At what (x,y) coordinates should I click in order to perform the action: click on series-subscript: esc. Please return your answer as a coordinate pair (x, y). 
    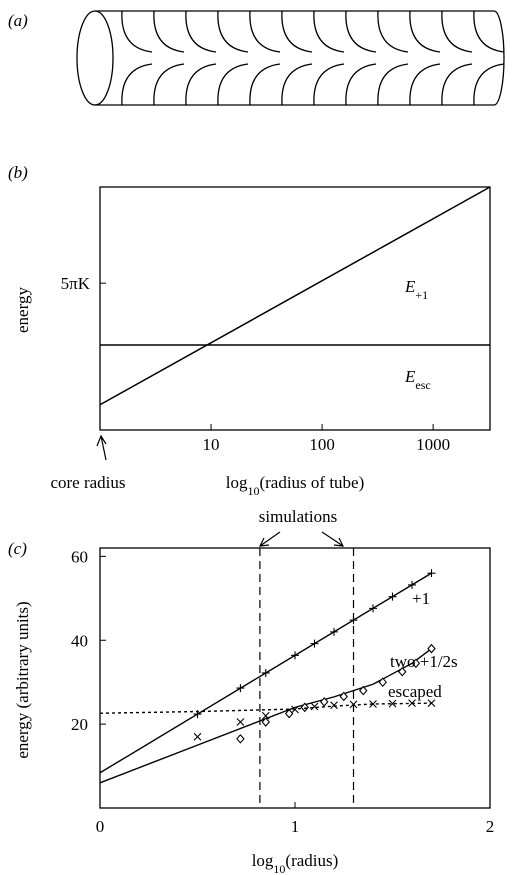
    Looking at the image, I should click on (422, 385).